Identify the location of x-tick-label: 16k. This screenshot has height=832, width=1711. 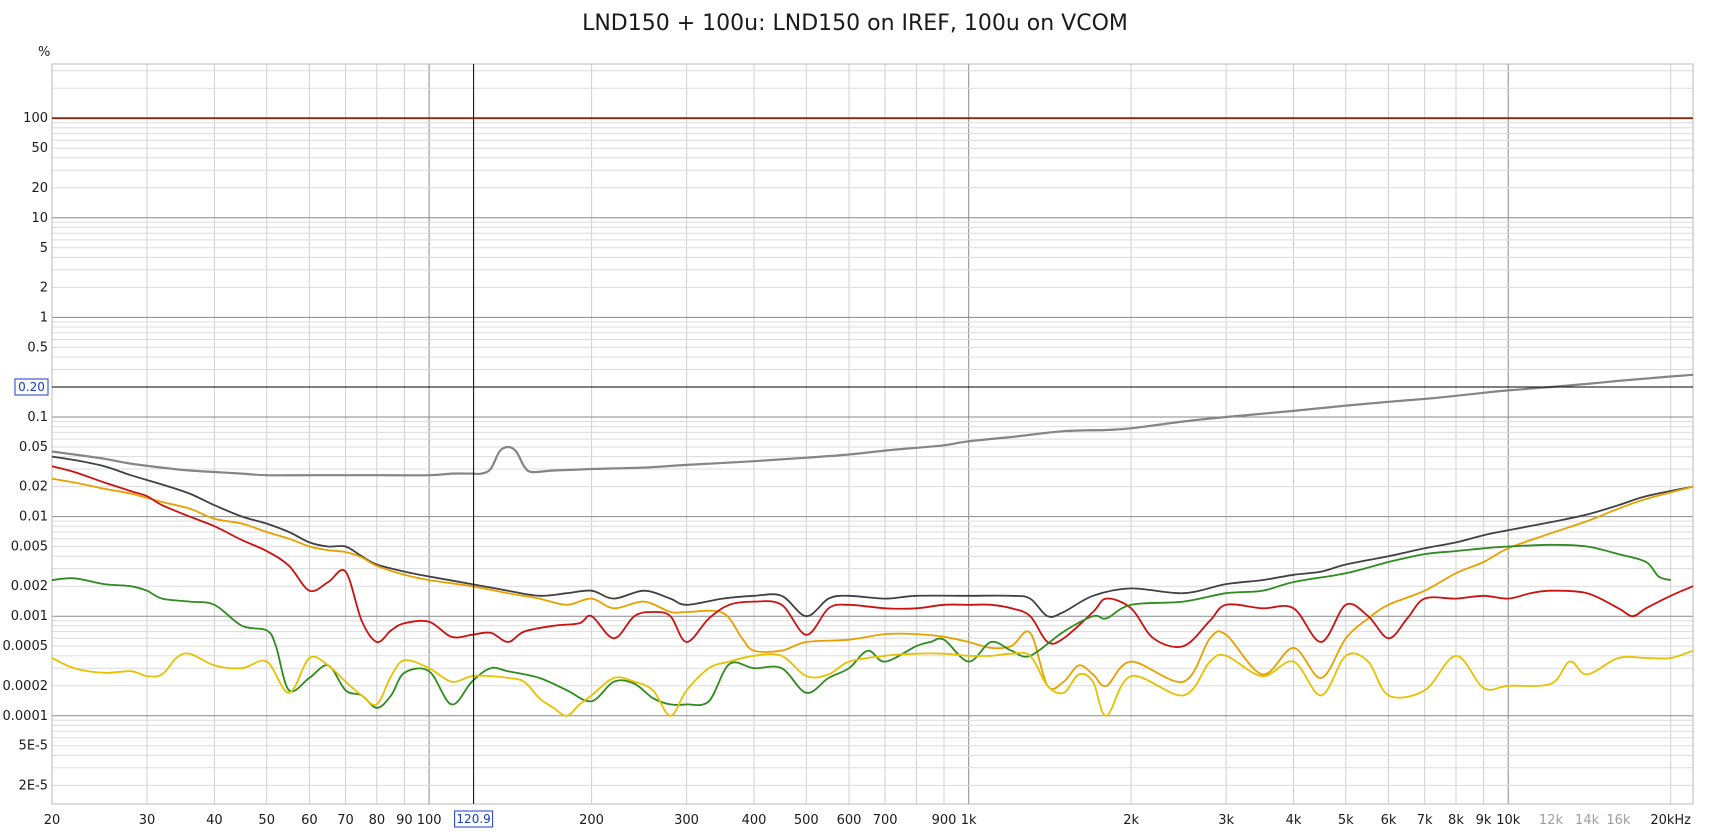
(1618, 820).